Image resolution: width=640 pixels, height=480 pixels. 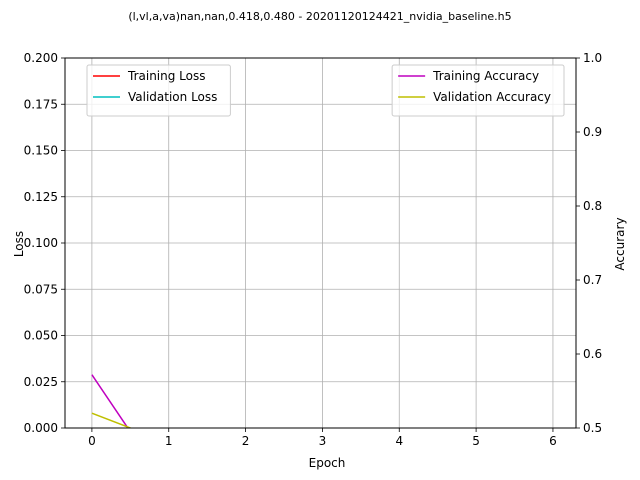 I want to click on series-line-training-accuracy, so click(x=110, y=401).